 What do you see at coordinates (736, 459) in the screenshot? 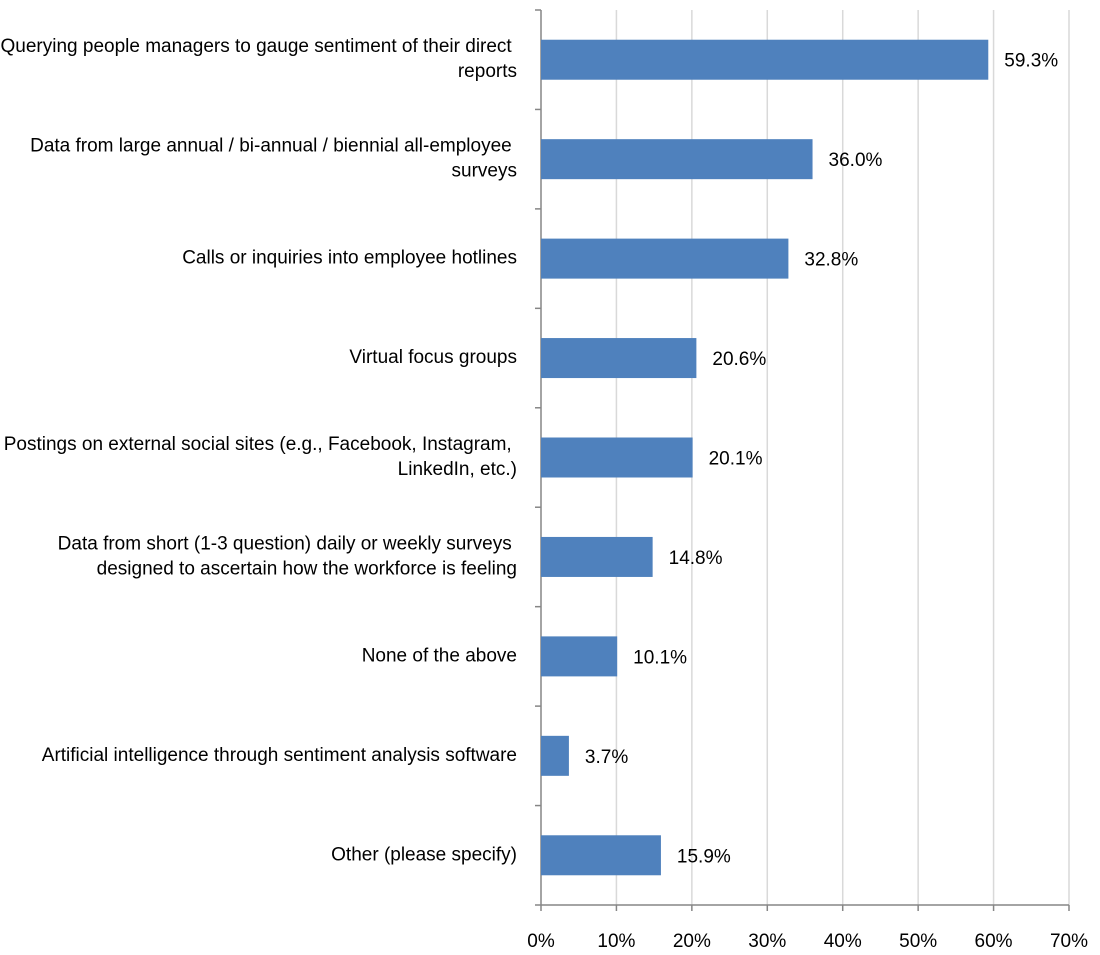
I see `value-label: 20.1%` at bounding box center [736, 459].